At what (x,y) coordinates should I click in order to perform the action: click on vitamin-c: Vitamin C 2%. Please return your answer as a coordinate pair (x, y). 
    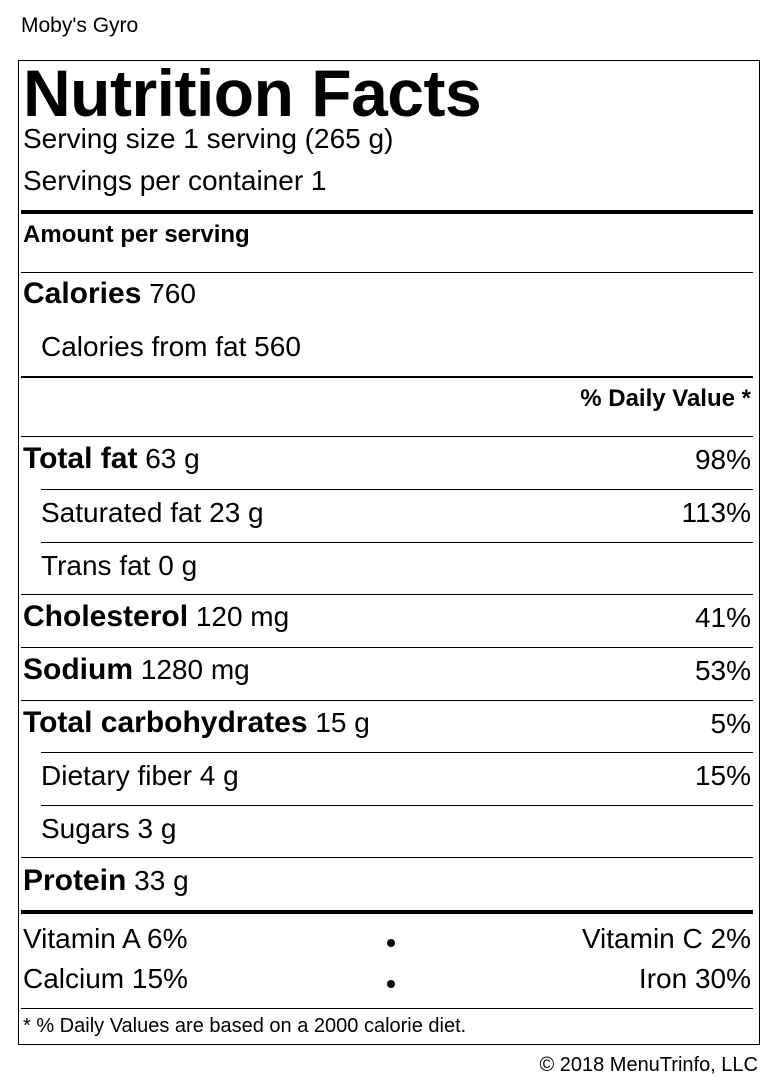
    Looking at the image, I should click on (666, 938).